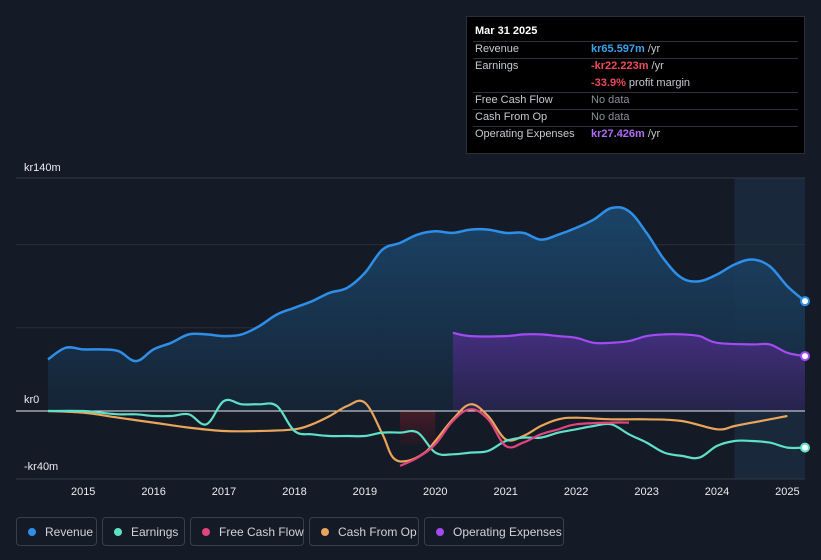 The image size is (821, 560). Describe the element at coordinates (42, 168) in the screenshot. I see `y-axis-top-label: kr140m` at that location.